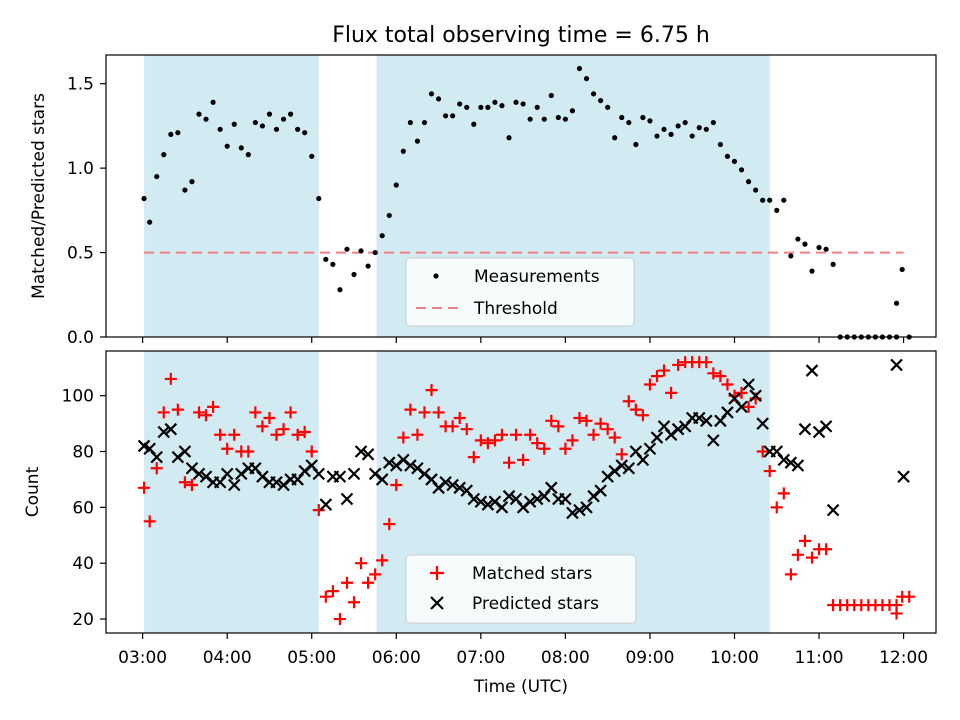 The image size is (960, 720). Describe the element at coordinates (83, 564) in the screenshot. I see `y-tick-label: 40` at that location.